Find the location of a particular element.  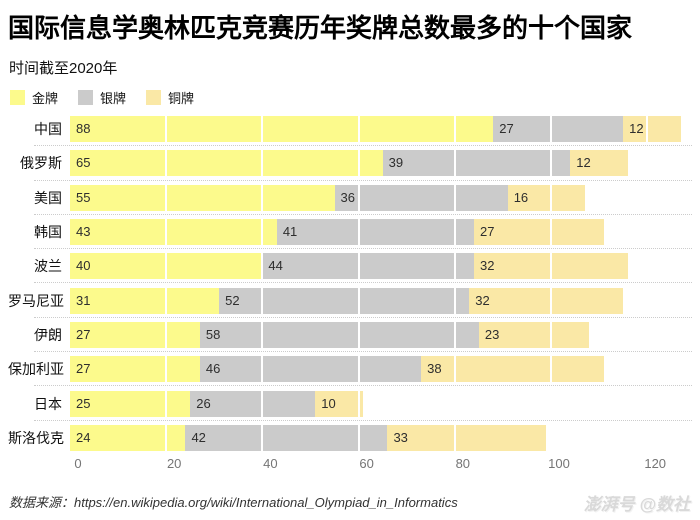

x-axis-tick-label: 20 is located at coordinates (174, 463).